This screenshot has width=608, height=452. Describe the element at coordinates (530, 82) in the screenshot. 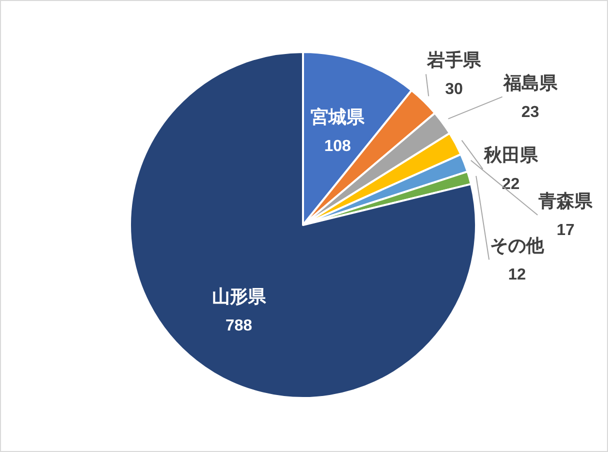

I see `slice-label: 福島県` at that location.